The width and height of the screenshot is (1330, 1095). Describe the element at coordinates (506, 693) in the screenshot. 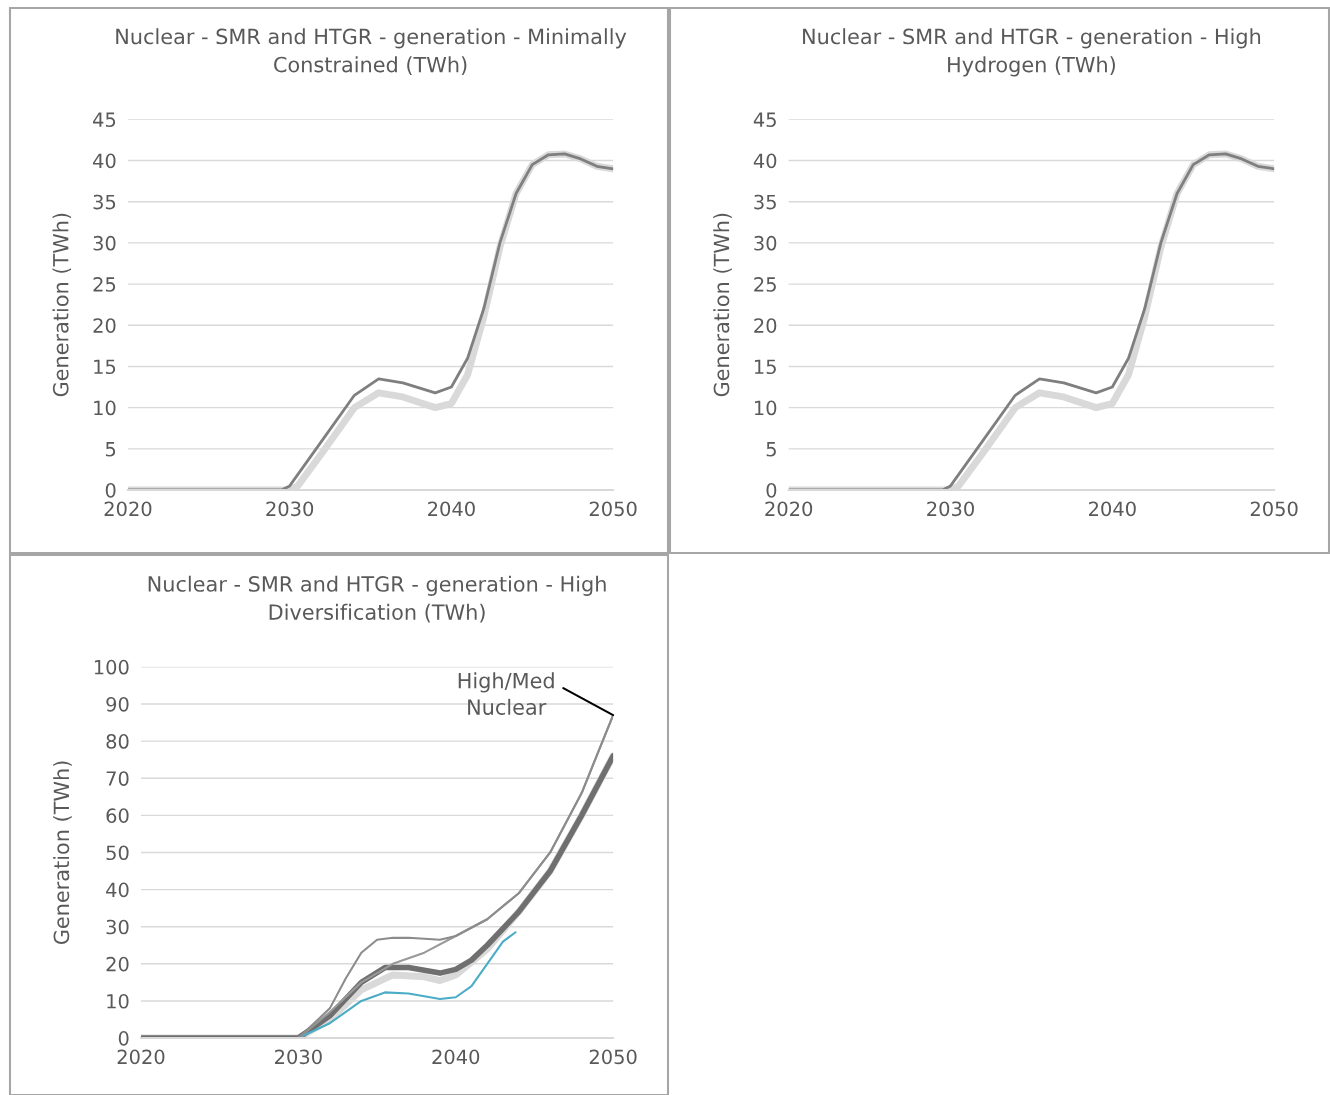

I see `annotation: High/Med Nuclear` at that location.